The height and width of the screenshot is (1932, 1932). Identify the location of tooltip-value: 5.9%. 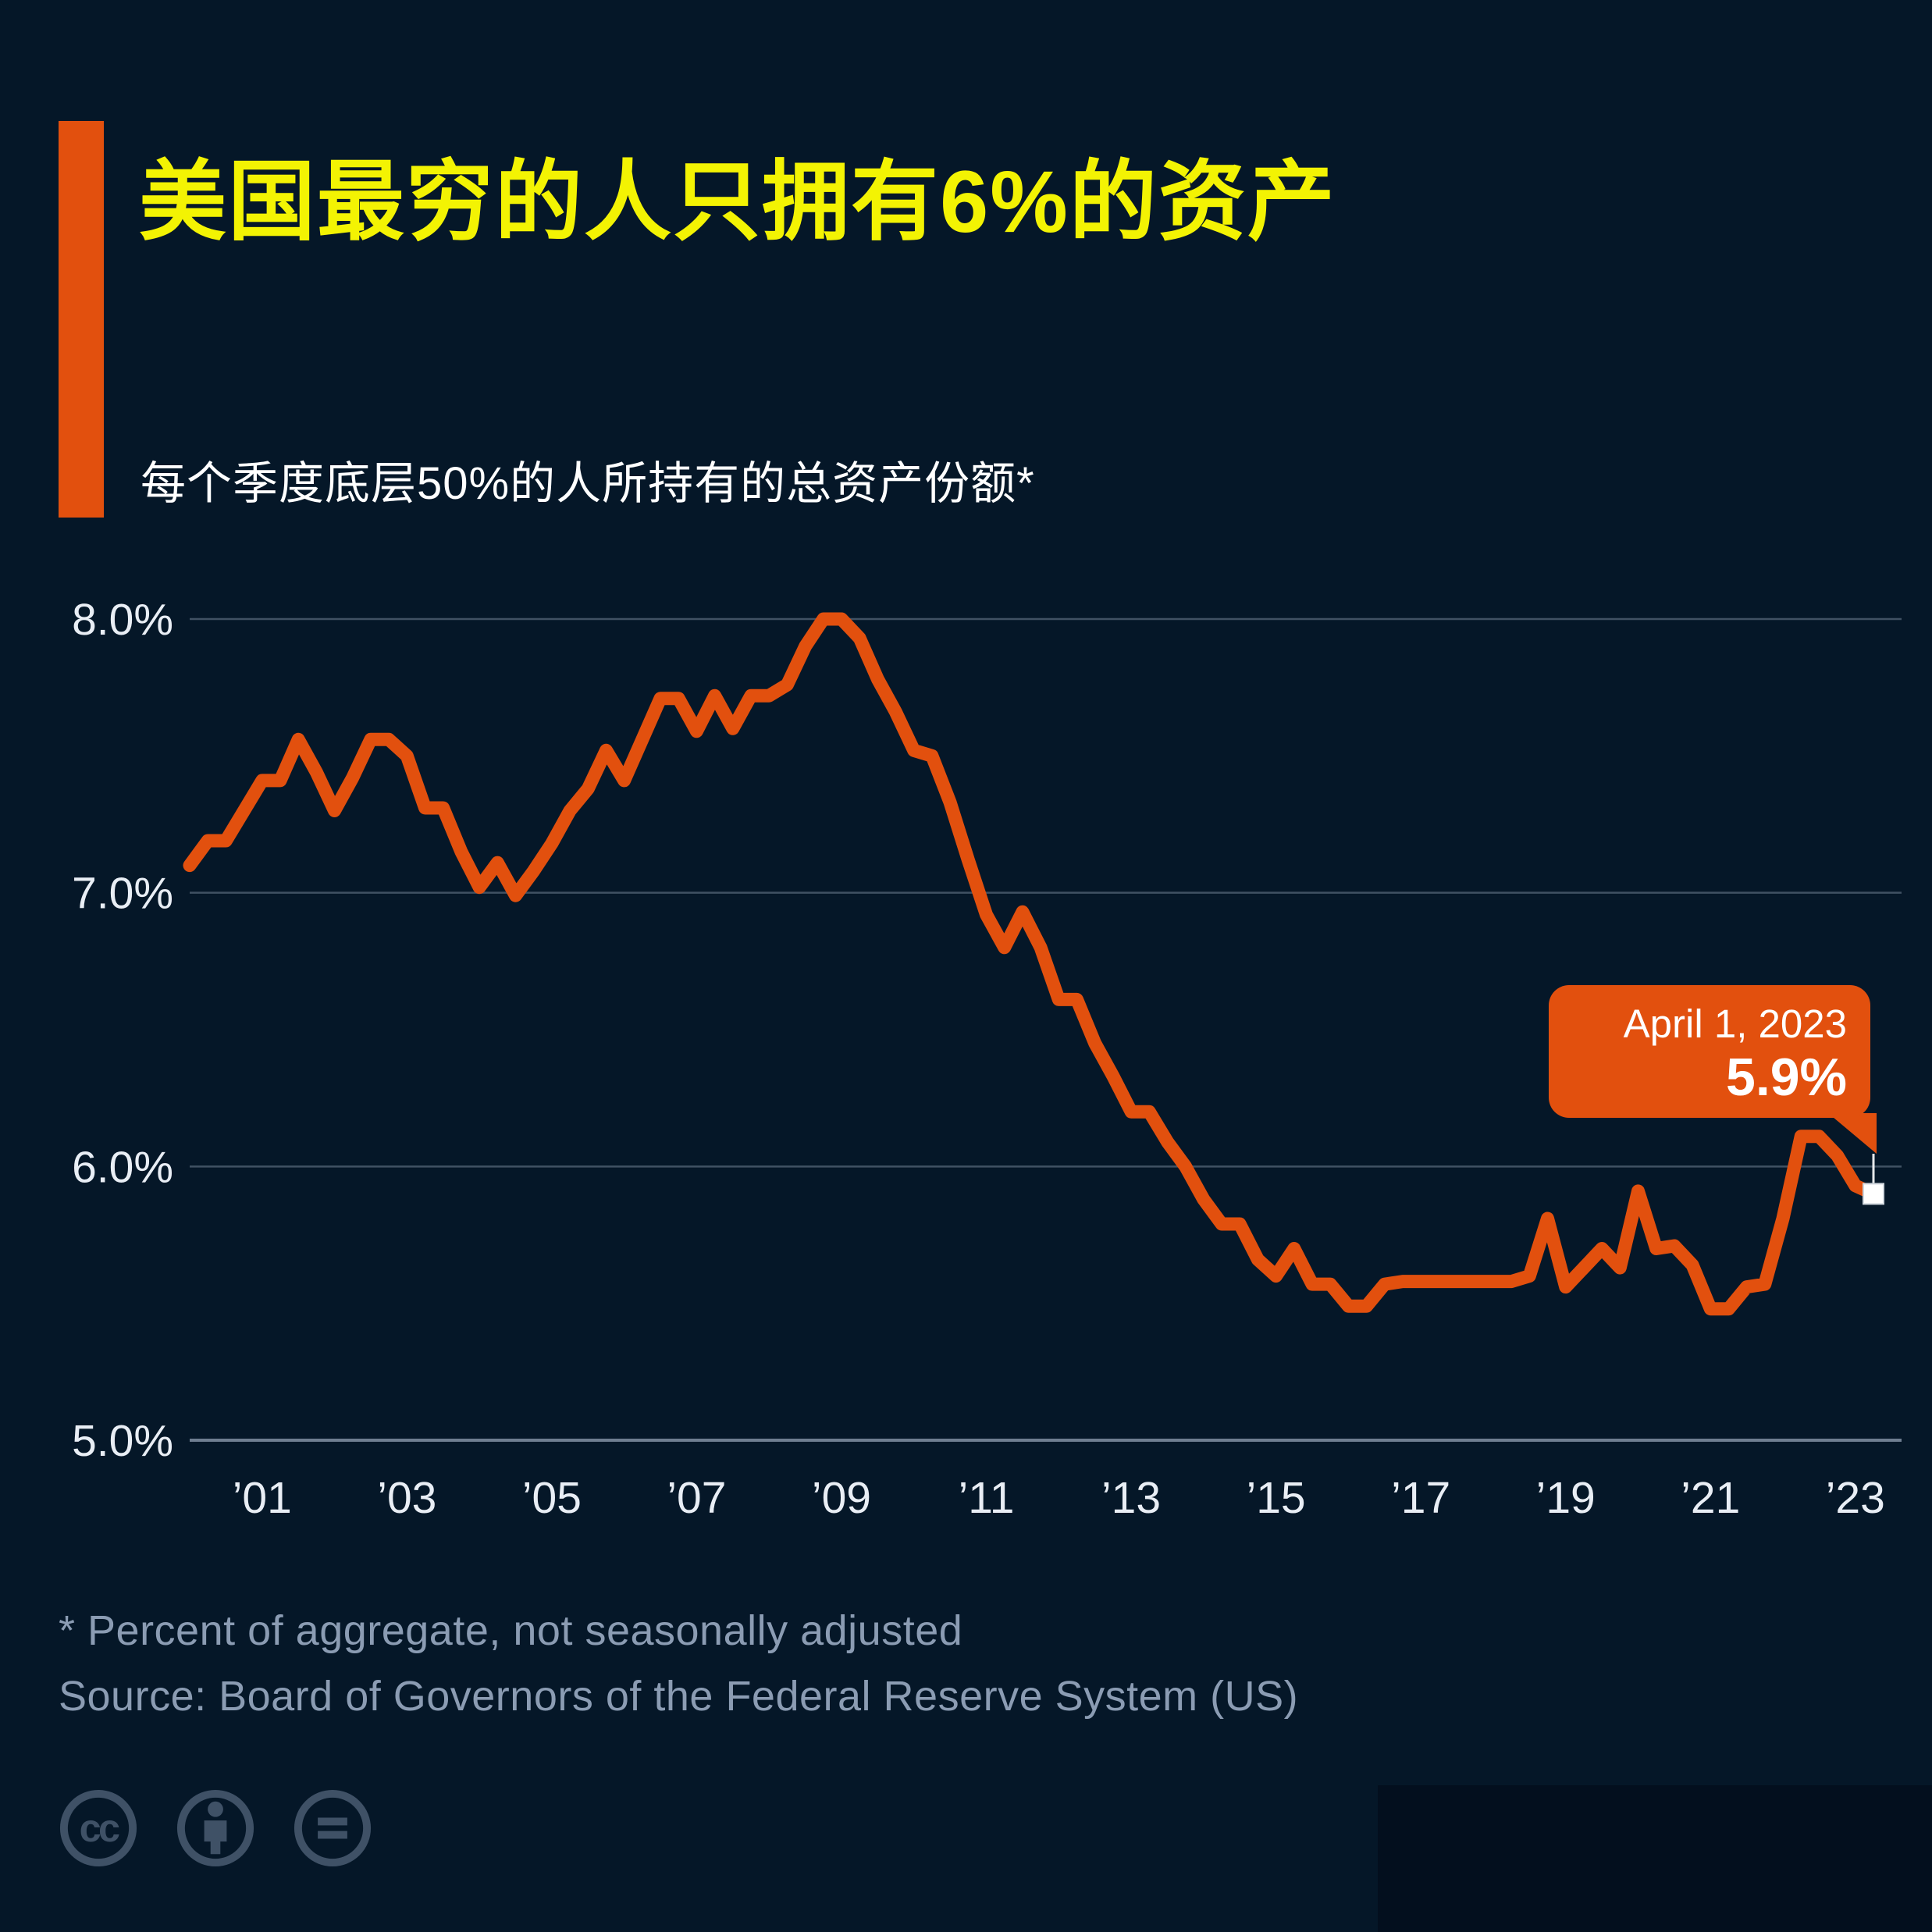
(1786, 1078).